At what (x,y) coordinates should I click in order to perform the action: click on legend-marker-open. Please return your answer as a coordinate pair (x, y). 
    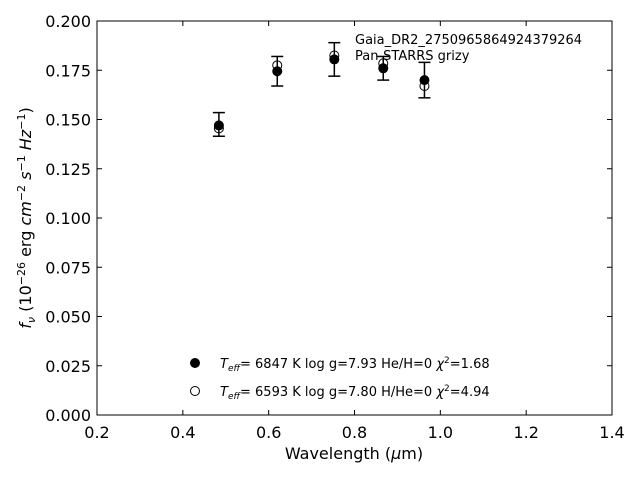
    Looking at the image, I should click on (195, 391).